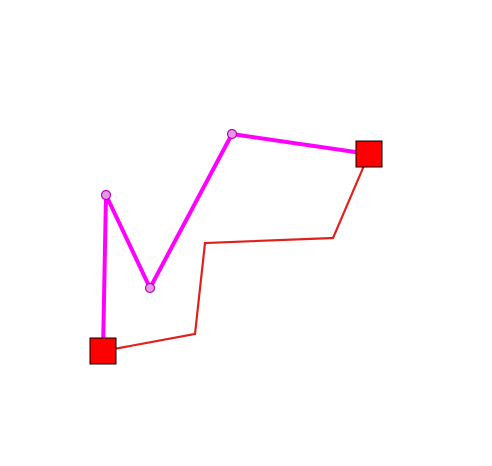 Image resolution: width=492 pixels, height=466 pixels. What do you see at coordinates (369, 154) in the screenshot?
I see `end-endpoint-handle` at bounding box center [369, 154].